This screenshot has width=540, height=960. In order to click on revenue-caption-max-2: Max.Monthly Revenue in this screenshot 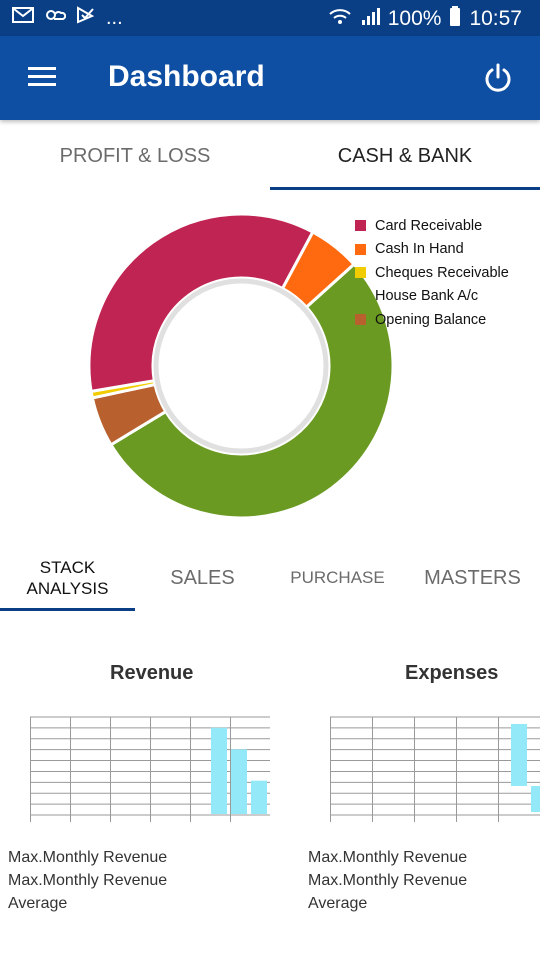, I will do `click(88, 880)`.